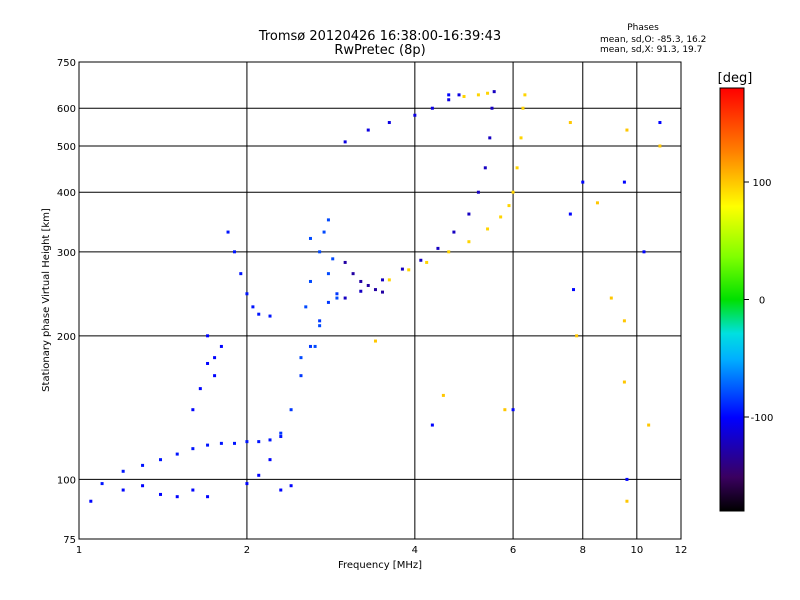  I want to click on y-tick-label: 500, so click(66, 147).